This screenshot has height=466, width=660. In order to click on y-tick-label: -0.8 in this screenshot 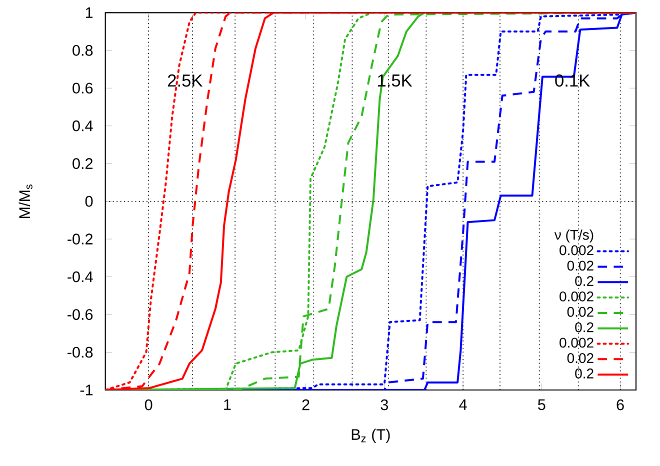, I will do `click(80, 352)`.